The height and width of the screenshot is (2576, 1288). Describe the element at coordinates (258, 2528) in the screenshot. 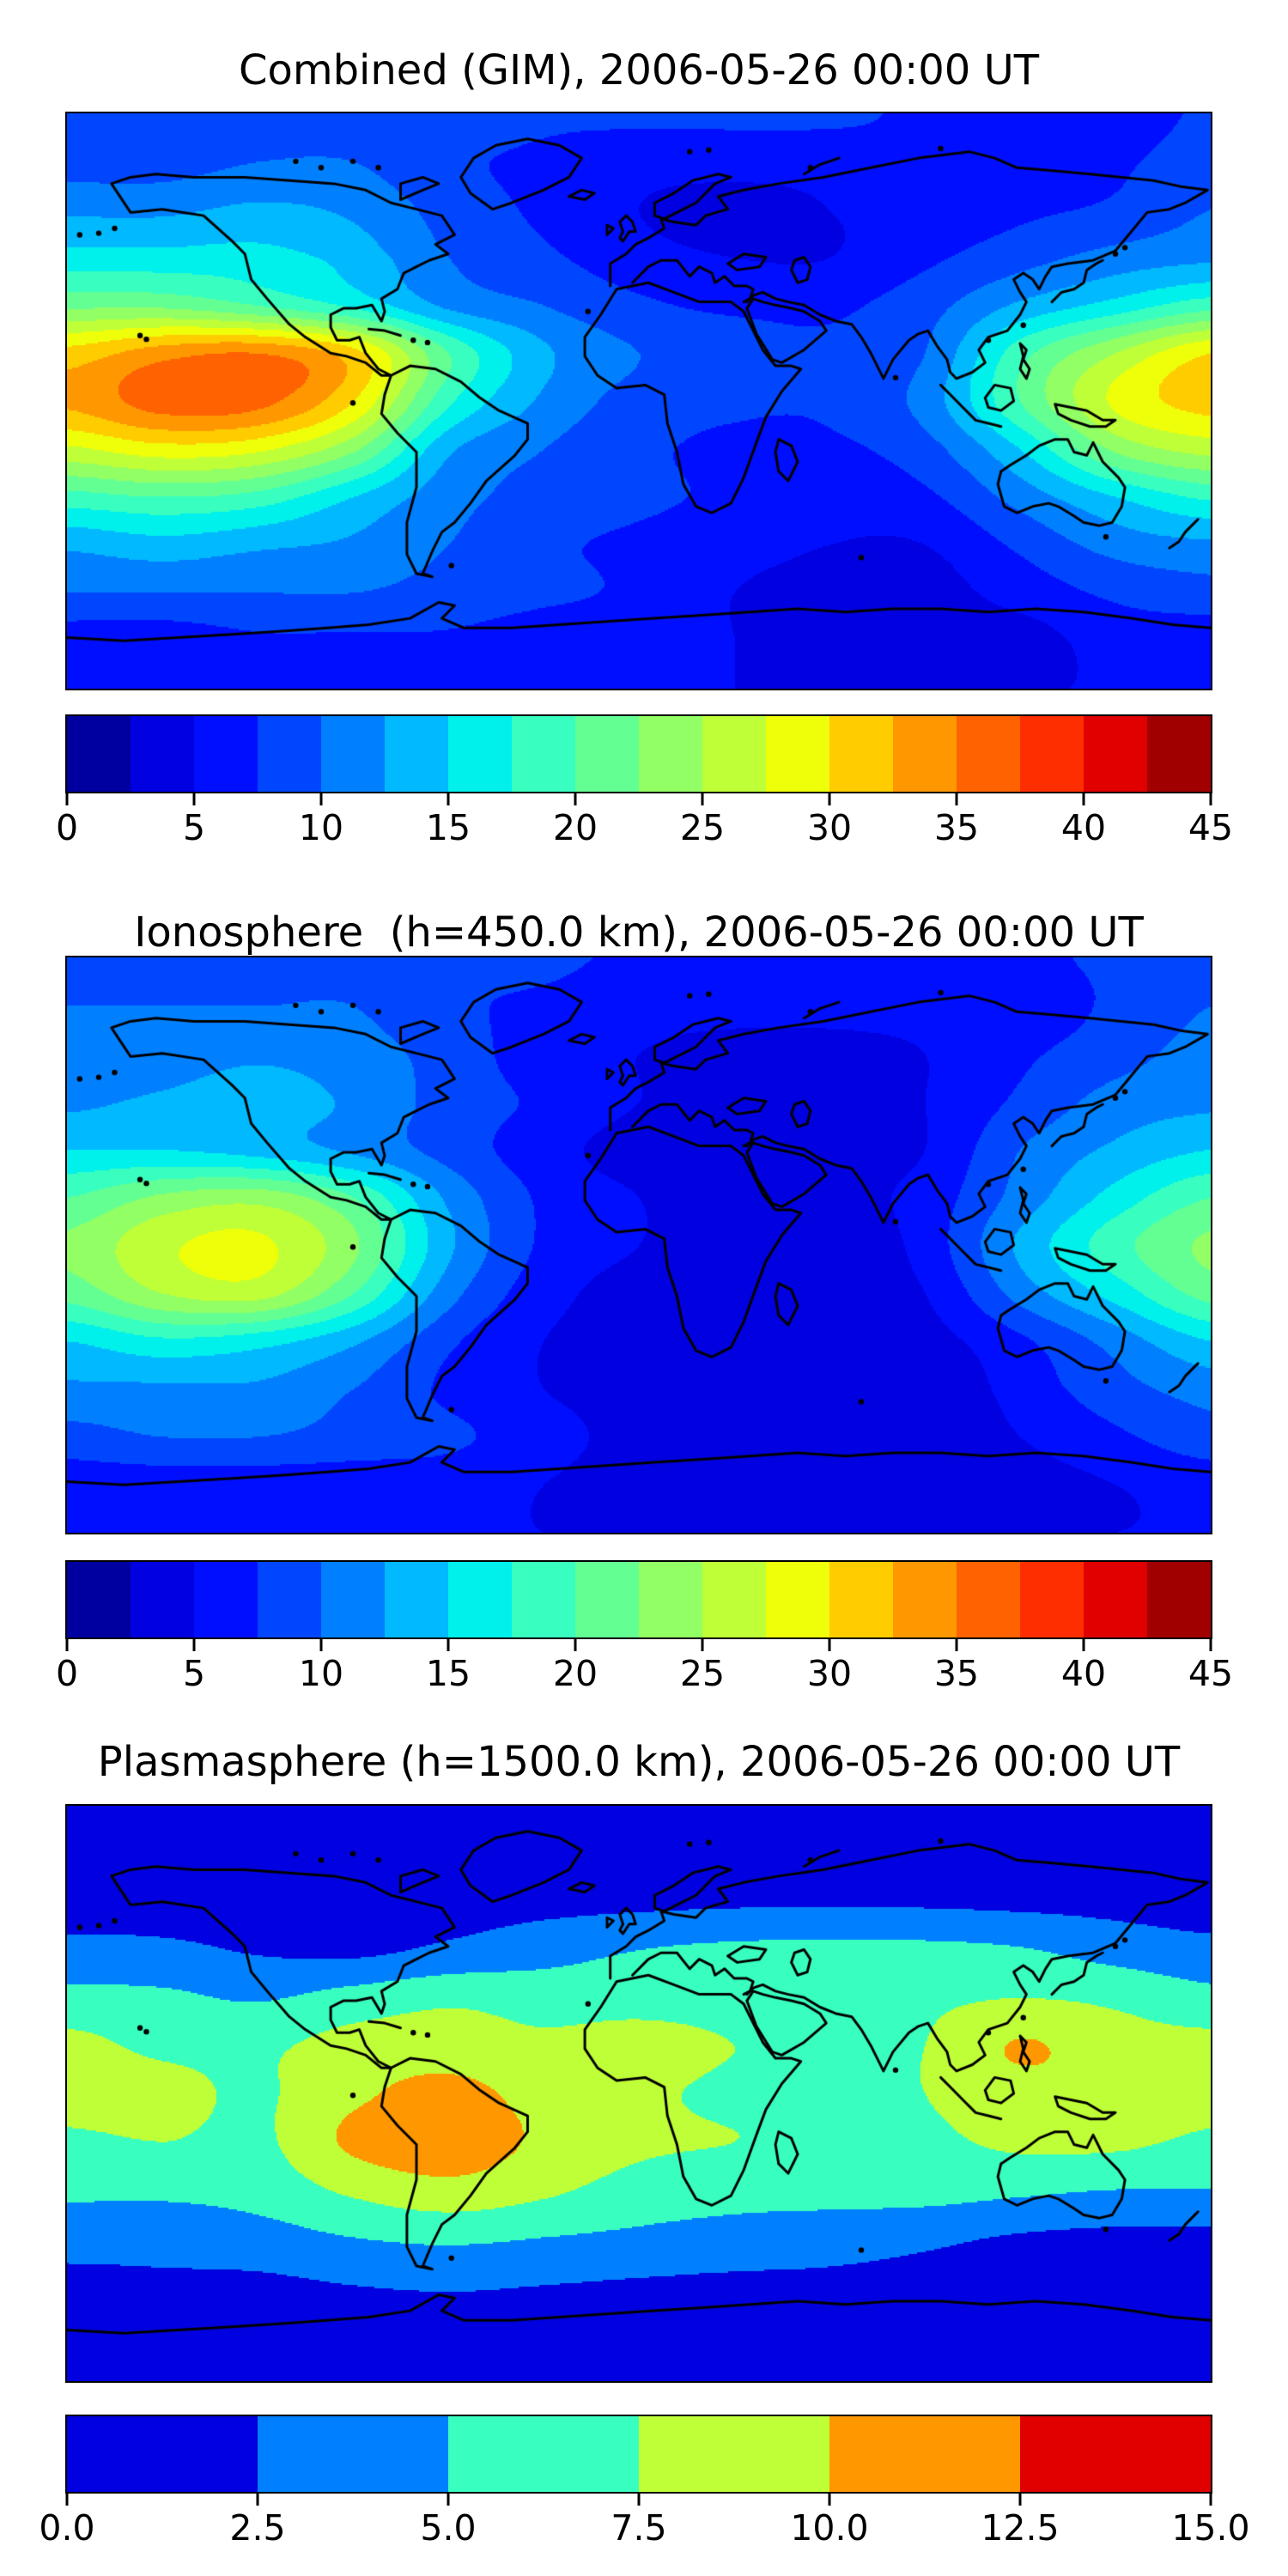

I see `colorbar-tick-label: 2.5` at that location.